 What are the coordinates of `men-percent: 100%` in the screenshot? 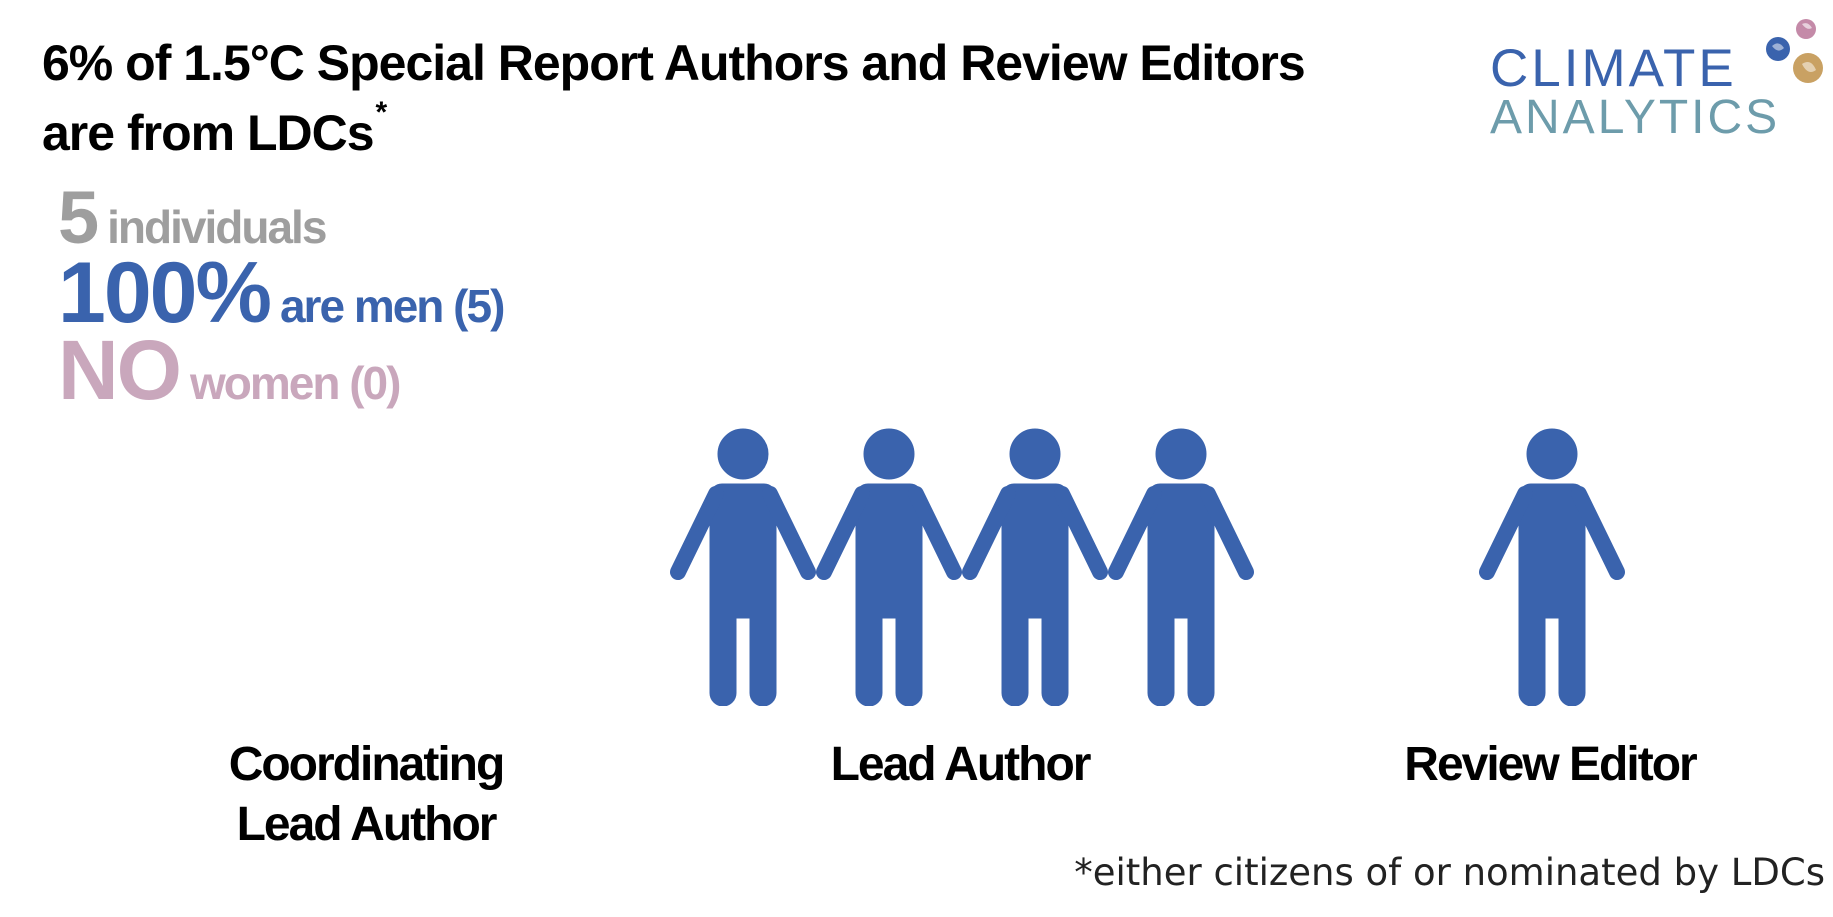 It's located at (165, 293).